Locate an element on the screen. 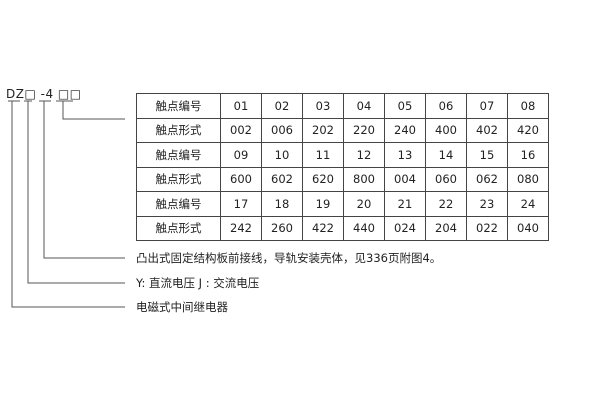 The height and width of the screenshot is (400, 600). table-cell: 11 is located at coordinates (323, 155).